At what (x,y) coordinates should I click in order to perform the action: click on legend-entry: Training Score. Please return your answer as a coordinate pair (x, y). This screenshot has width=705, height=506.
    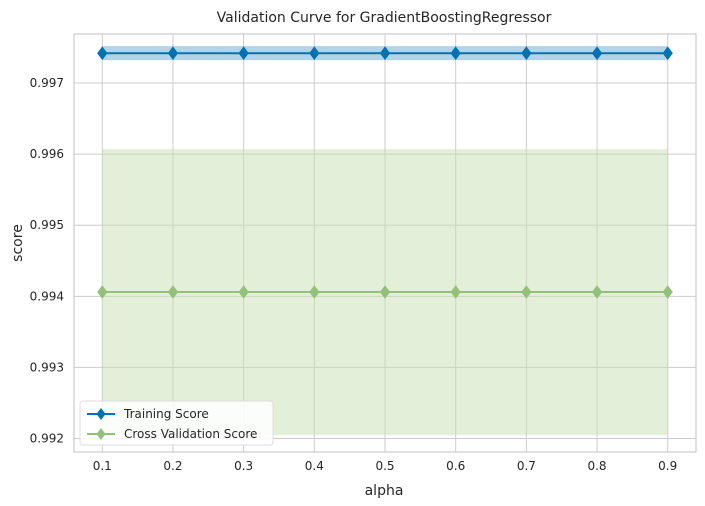
    Looking at the image, I should click on (148, 414).